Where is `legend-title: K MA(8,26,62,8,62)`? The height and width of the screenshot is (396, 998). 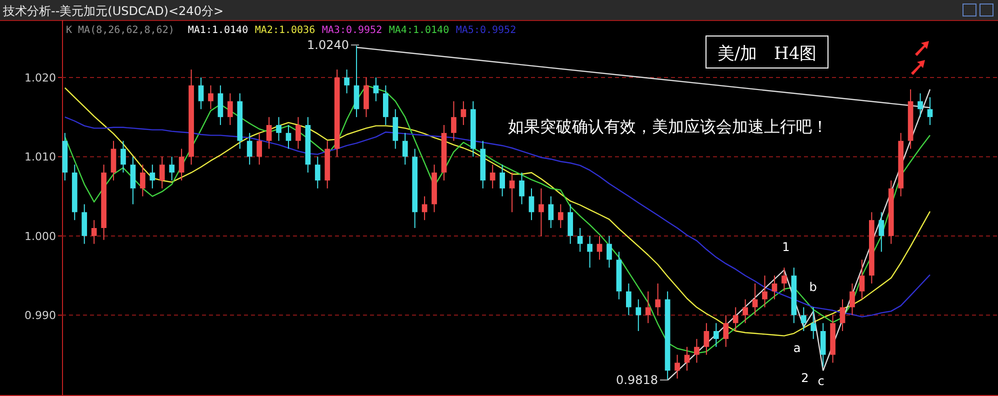 legend-title: K MA(8,26,62,8,62) is located at coordinates (120, 30).